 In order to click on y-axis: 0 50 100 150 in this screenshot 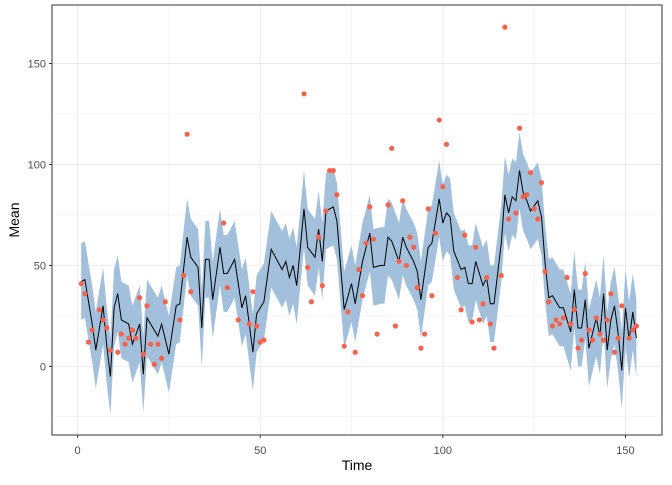, I will do `click(40, 216)`.